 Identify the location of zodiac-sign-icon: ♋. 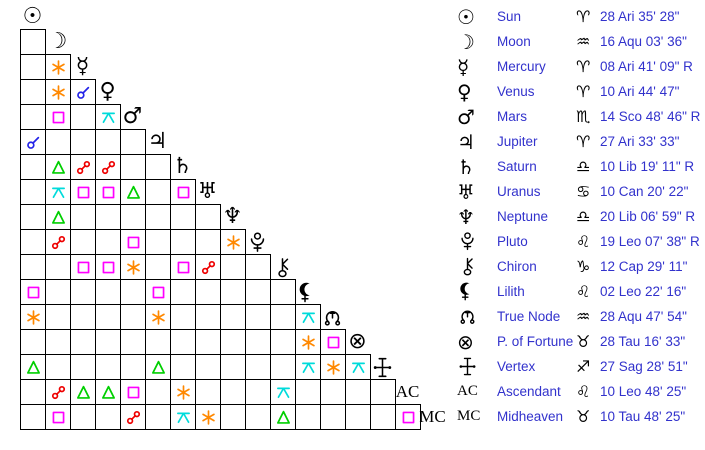
(587, 191).